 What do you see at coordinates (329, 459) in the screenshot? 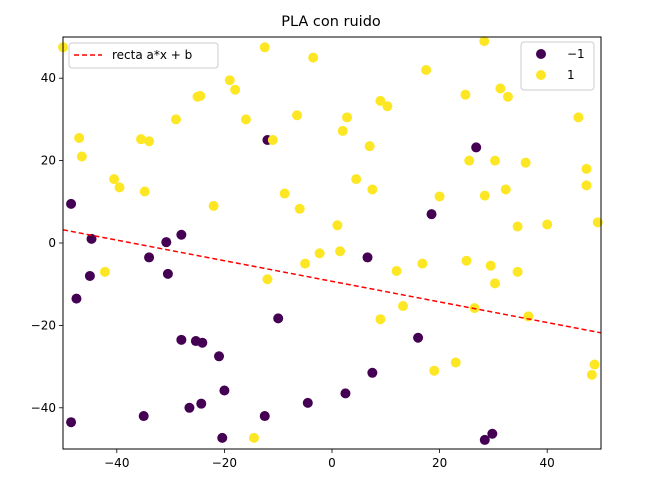
I see `x-axis: −40 −20 0 20 40` at bounding box center [329, 459].